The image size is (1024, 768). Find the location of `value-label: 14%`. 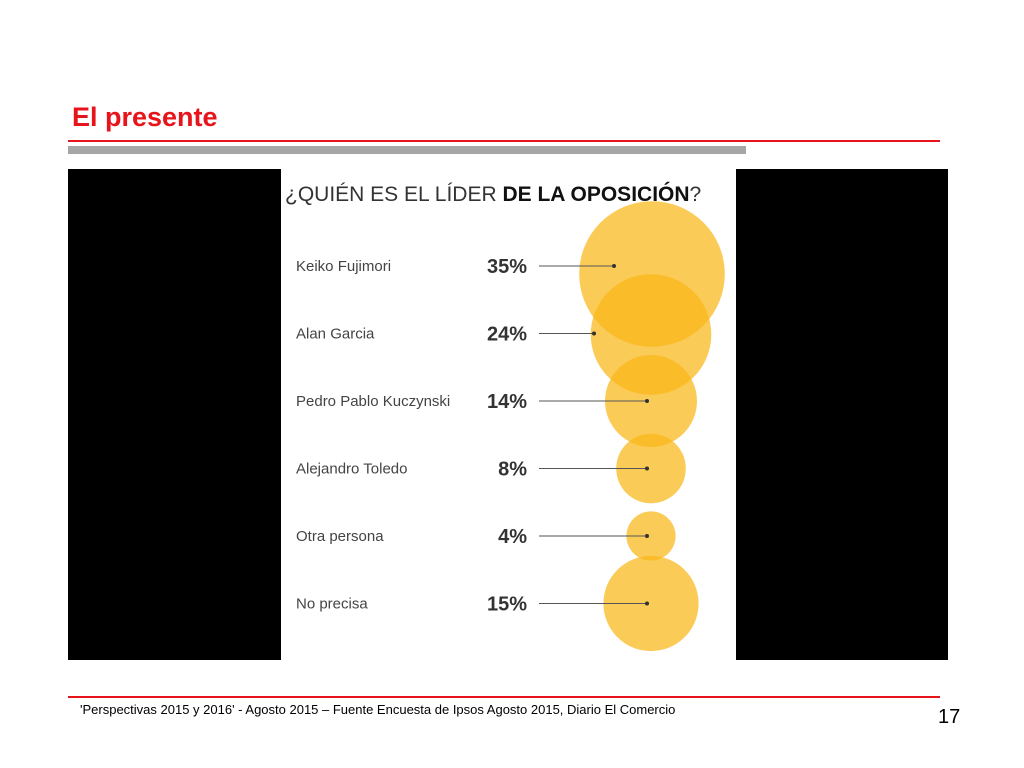

value-label: 14% is located at coordinates (507, 402).